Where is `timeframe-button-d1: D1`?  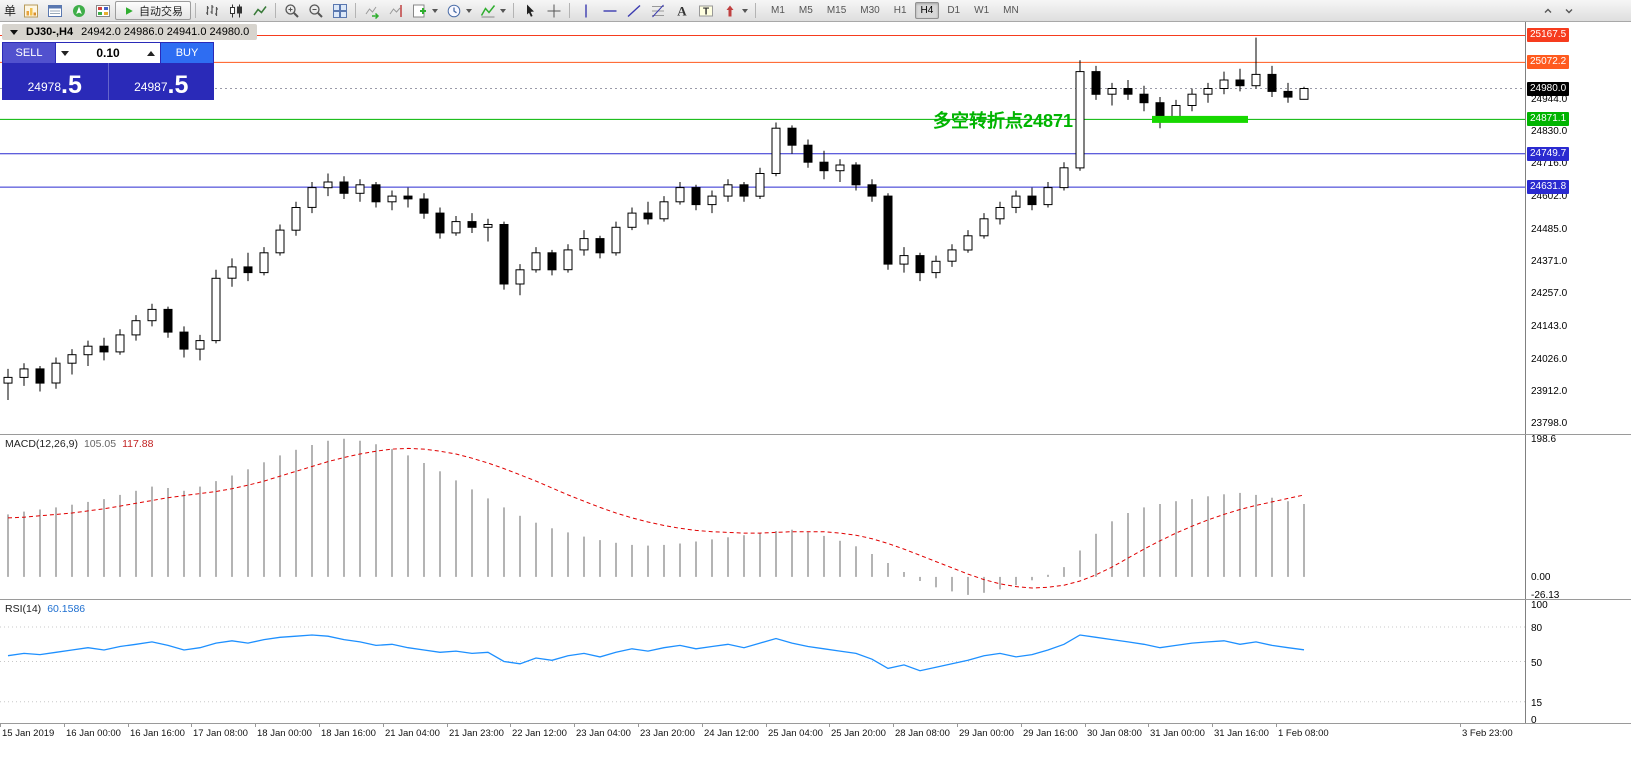
timeframe-button-d1: D1 is located at coordinates (954, 10).